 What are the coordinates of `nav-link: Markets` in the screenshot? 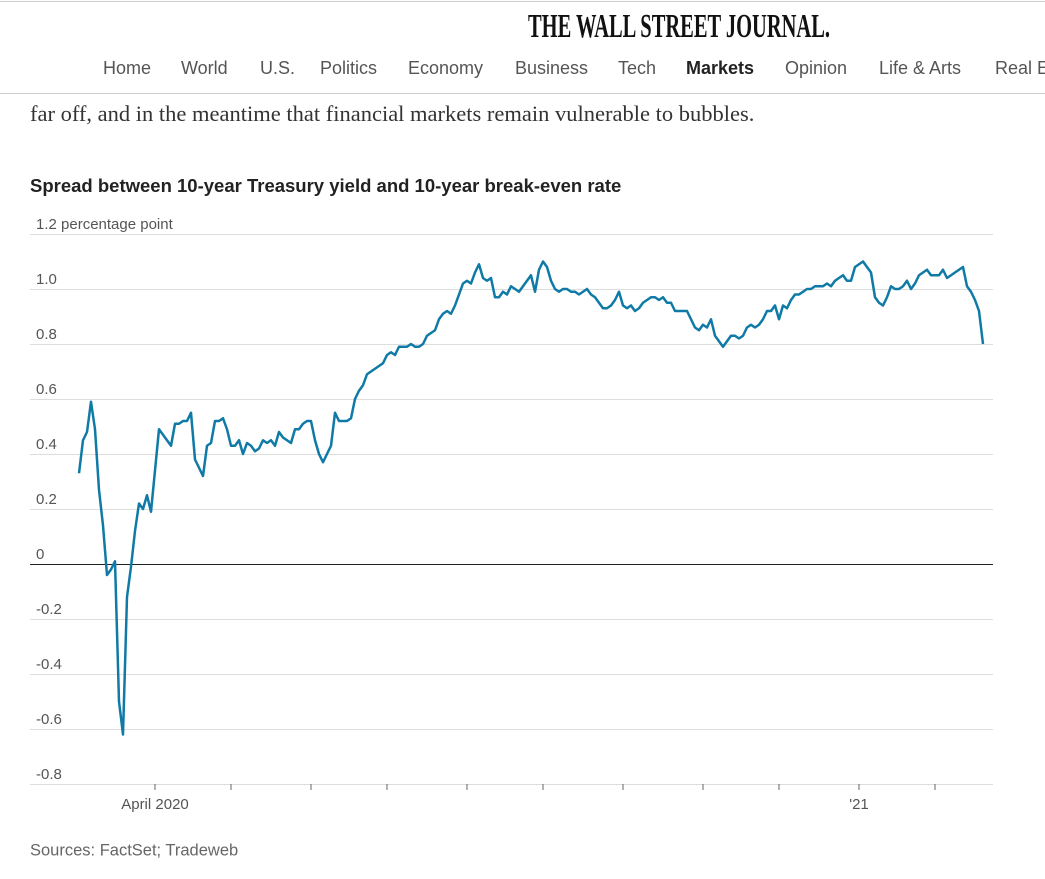 It's located at (720, 68).